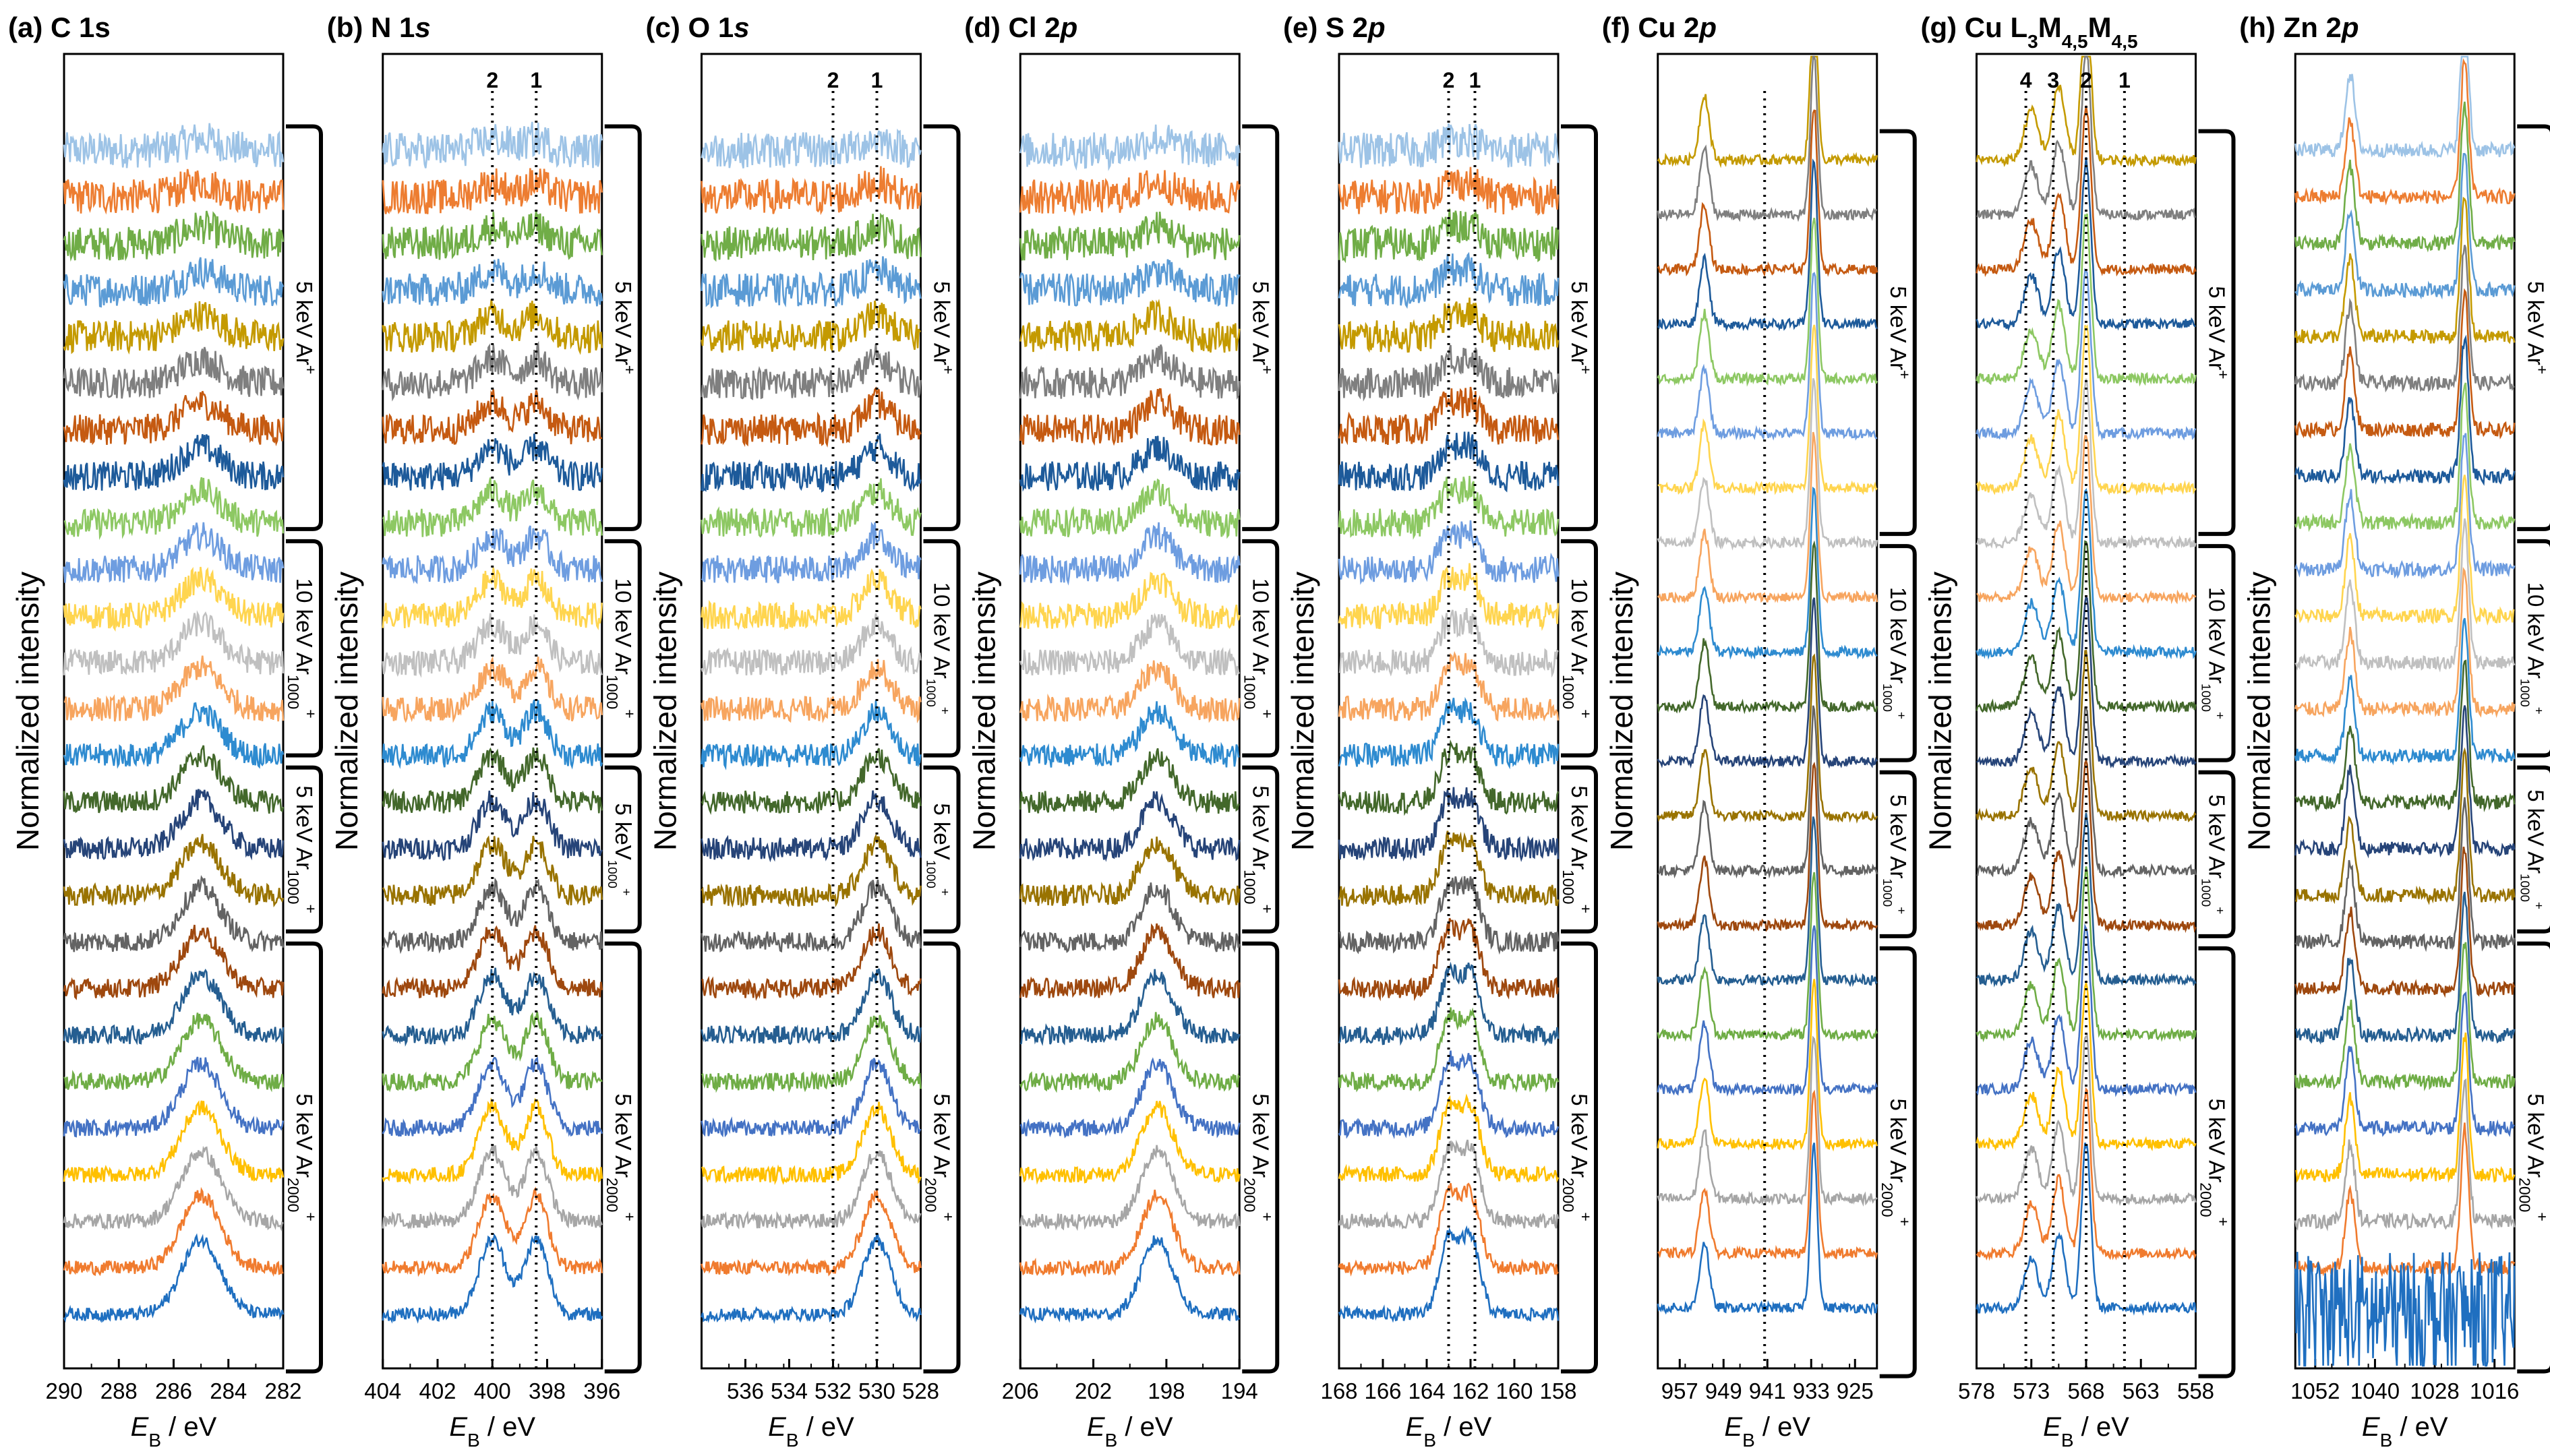 The image size is (2550, 1456). What do you see at coordinates (1660, 27) in the screenshot?
I see `panel-title: (f) Cu 2p` at bounding box center [1660, 27].